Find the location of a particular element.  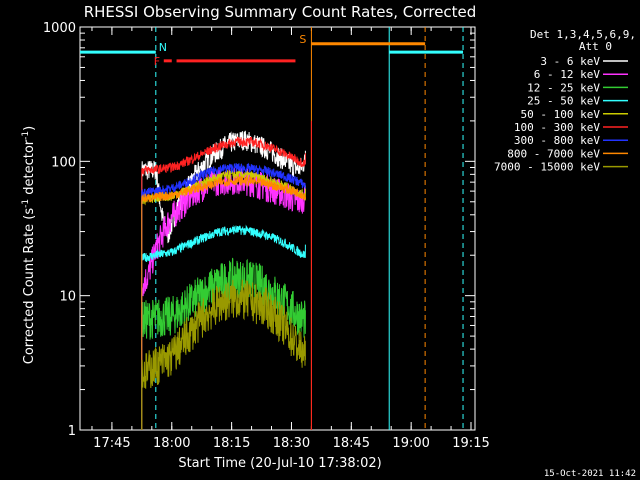

x-tick-label: 18:00 is located at coordinates (171, 443).